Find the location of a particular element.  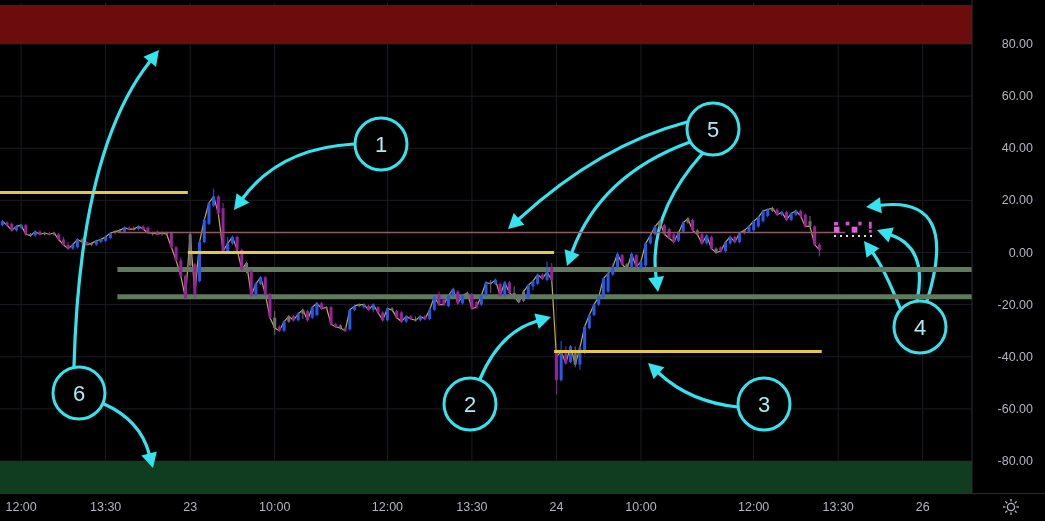

y-tick-label: 20.00 is located at coordinates (1017, 200).